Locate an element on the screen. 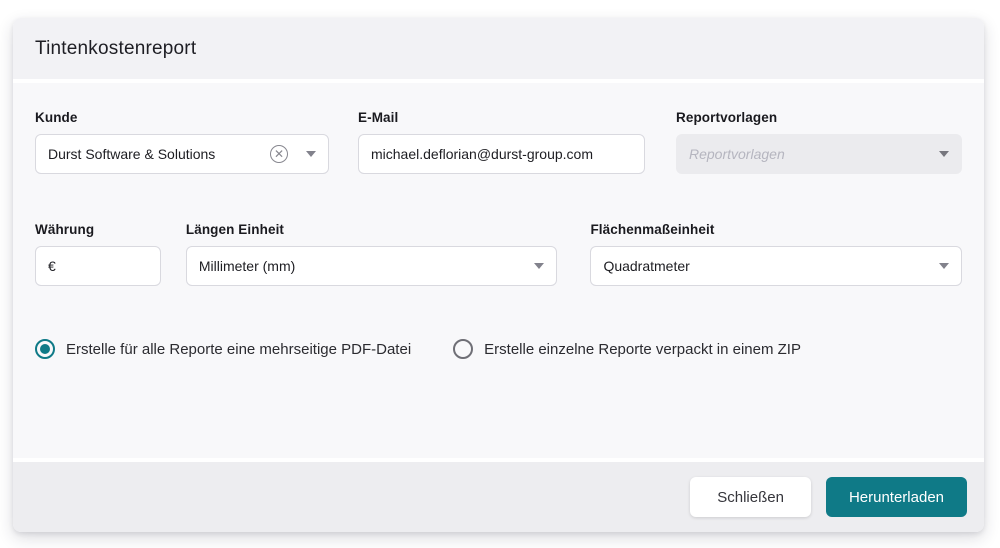 The height and width of the screenshot is (548, 1000). reportvorlagen-placeholder: Reportvorlagen is located at coordinates (737, 154).